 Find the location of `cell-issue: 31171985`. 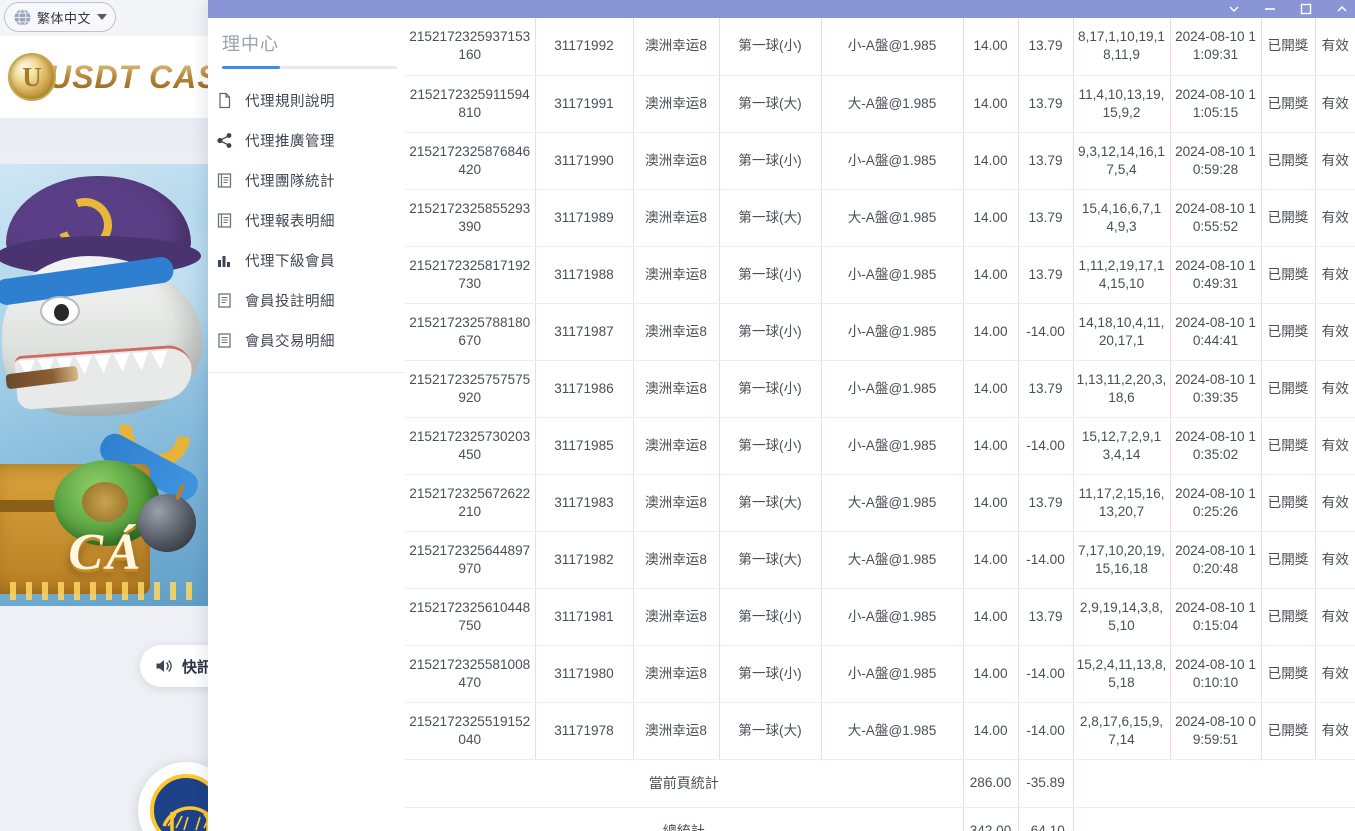

cell-issue: 31171985 is located at coordinates (584, 446).